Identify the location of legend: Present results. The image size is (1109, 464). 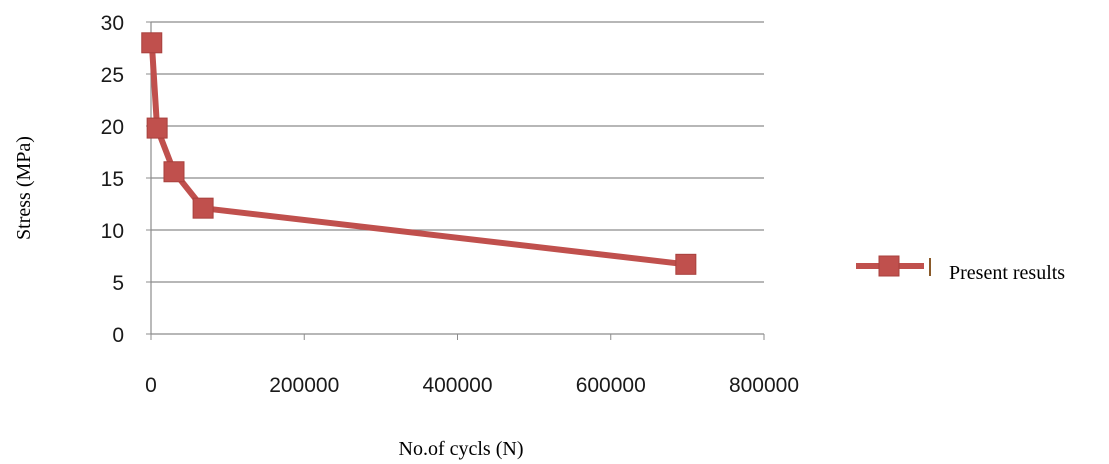
(960, 269).